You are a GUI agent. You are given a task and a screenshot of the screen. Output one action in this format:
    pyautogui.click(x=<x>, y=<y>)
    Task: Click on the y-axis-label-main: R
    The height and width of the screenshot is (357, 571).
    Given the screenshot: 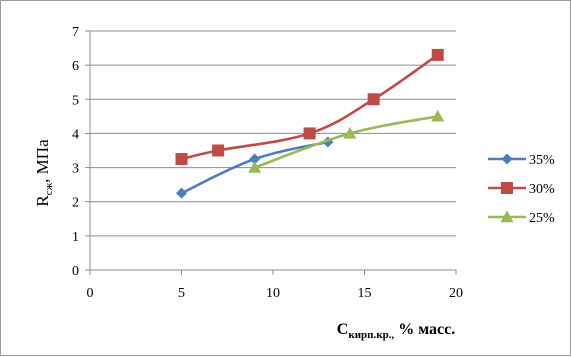 What is the action you would take?
    pyautogui.click(x=42, y=201)
    